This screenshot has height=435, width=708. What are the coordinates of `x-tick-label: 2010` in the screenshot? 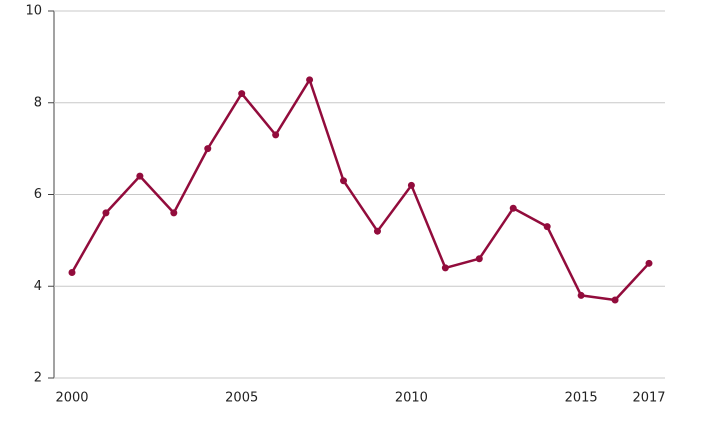 It's located at (411, 398).